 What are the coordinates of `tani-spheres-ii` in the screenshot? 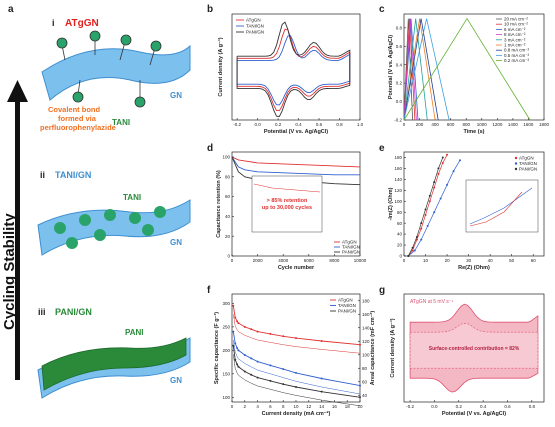 It's located at (110, 227).